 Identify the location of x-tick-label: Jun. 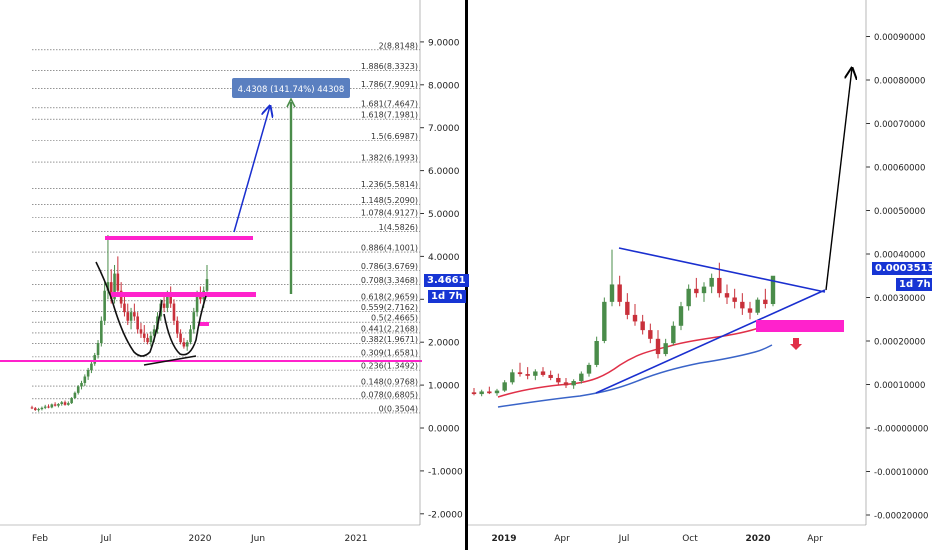
(257, 539).